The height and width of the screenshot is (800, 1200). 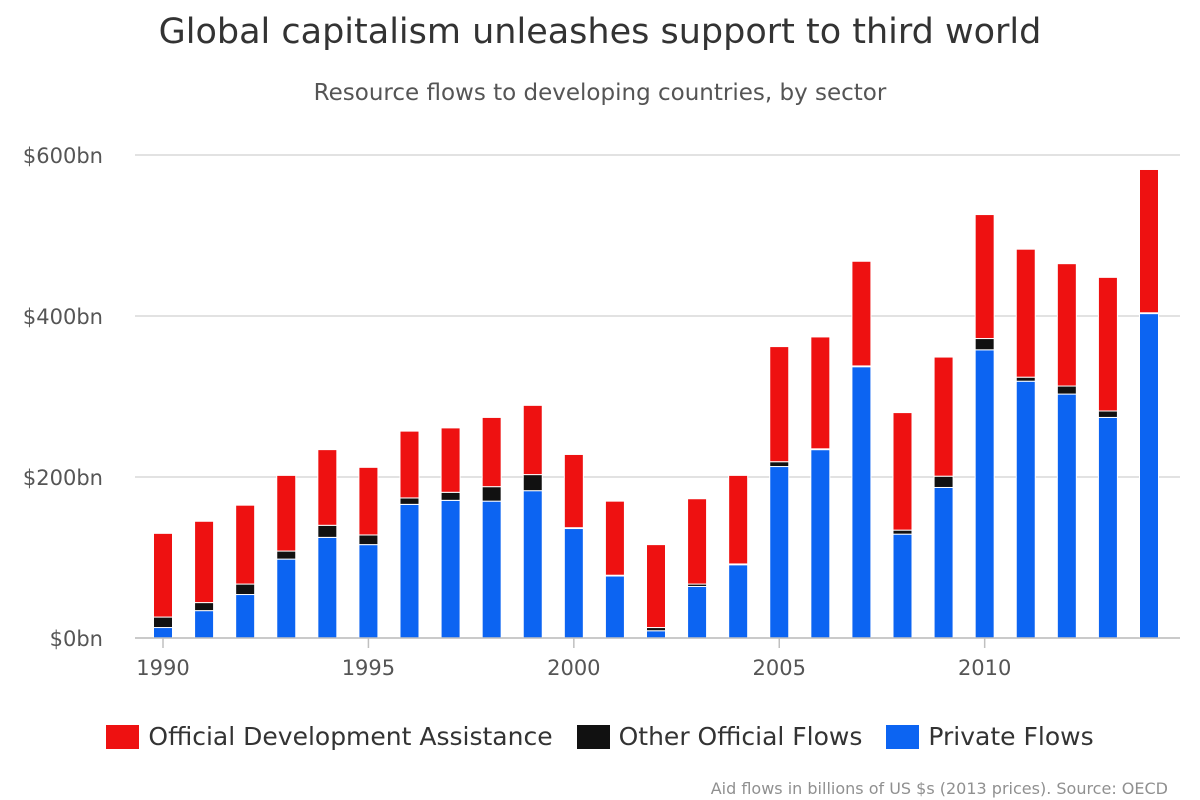 What do you see at coordinates (593, 736) in the screenshot?
I see `legend-swatch-oof` at bounding box center [593, 736].